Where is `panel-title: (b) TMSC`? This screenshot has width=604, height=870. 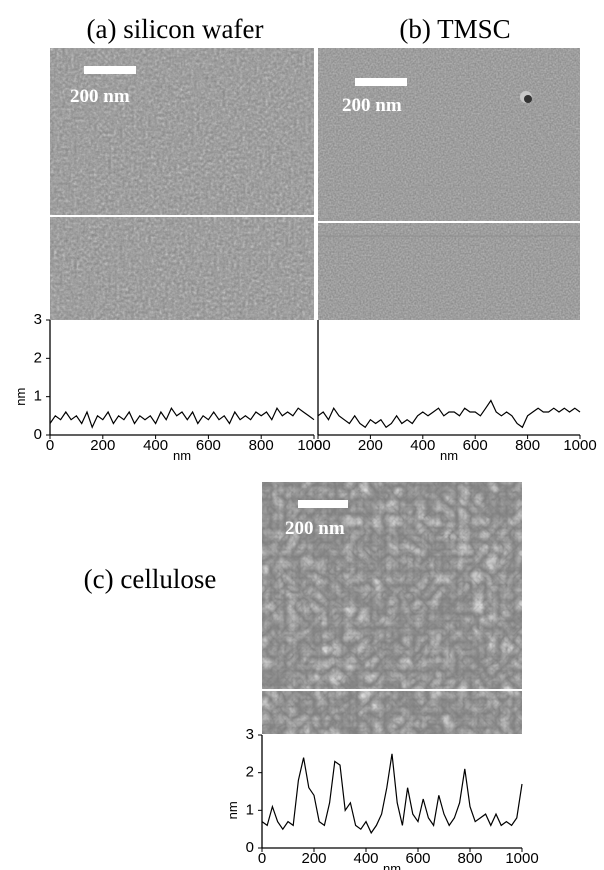 panel-title: (b) TMSC is located at coordinates (454, 29).